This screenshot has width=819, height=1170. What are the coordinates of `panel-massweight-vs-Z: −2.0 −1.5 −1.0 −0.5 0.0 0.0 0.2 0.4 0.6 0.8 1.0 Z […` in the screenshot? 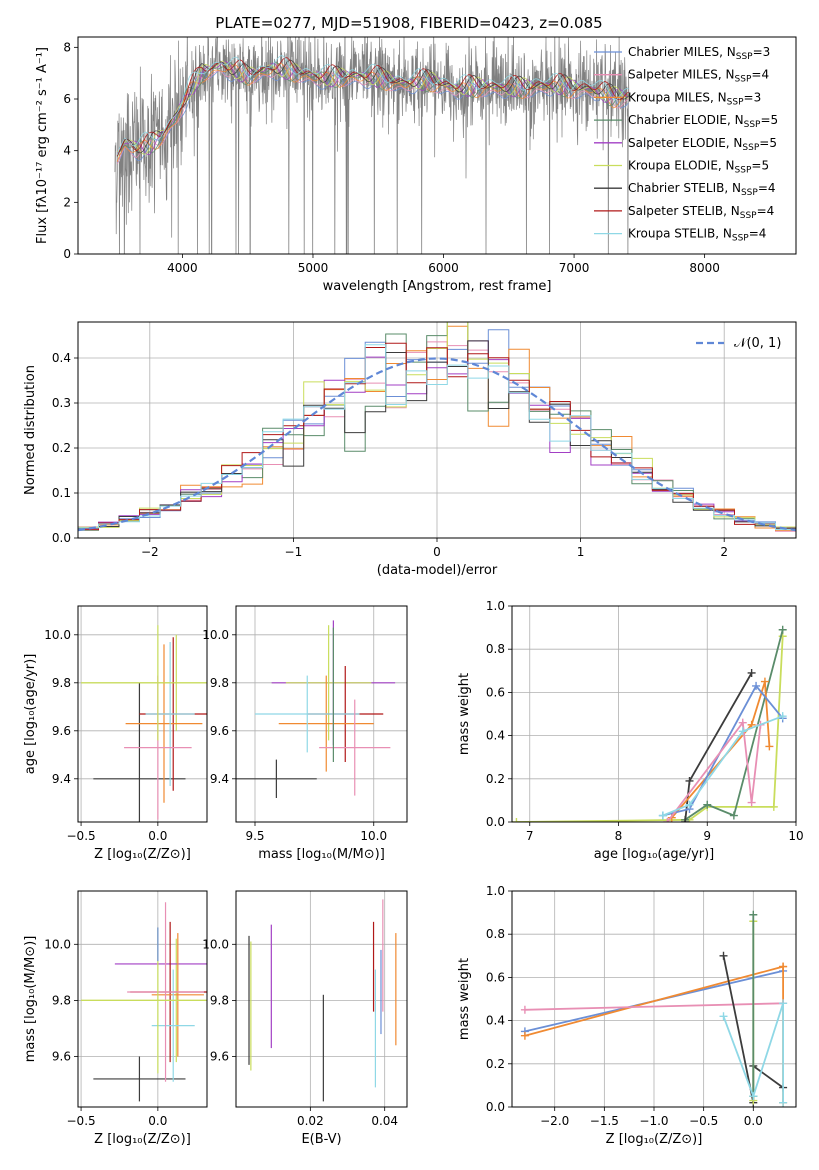 It's located at (627, 1015).